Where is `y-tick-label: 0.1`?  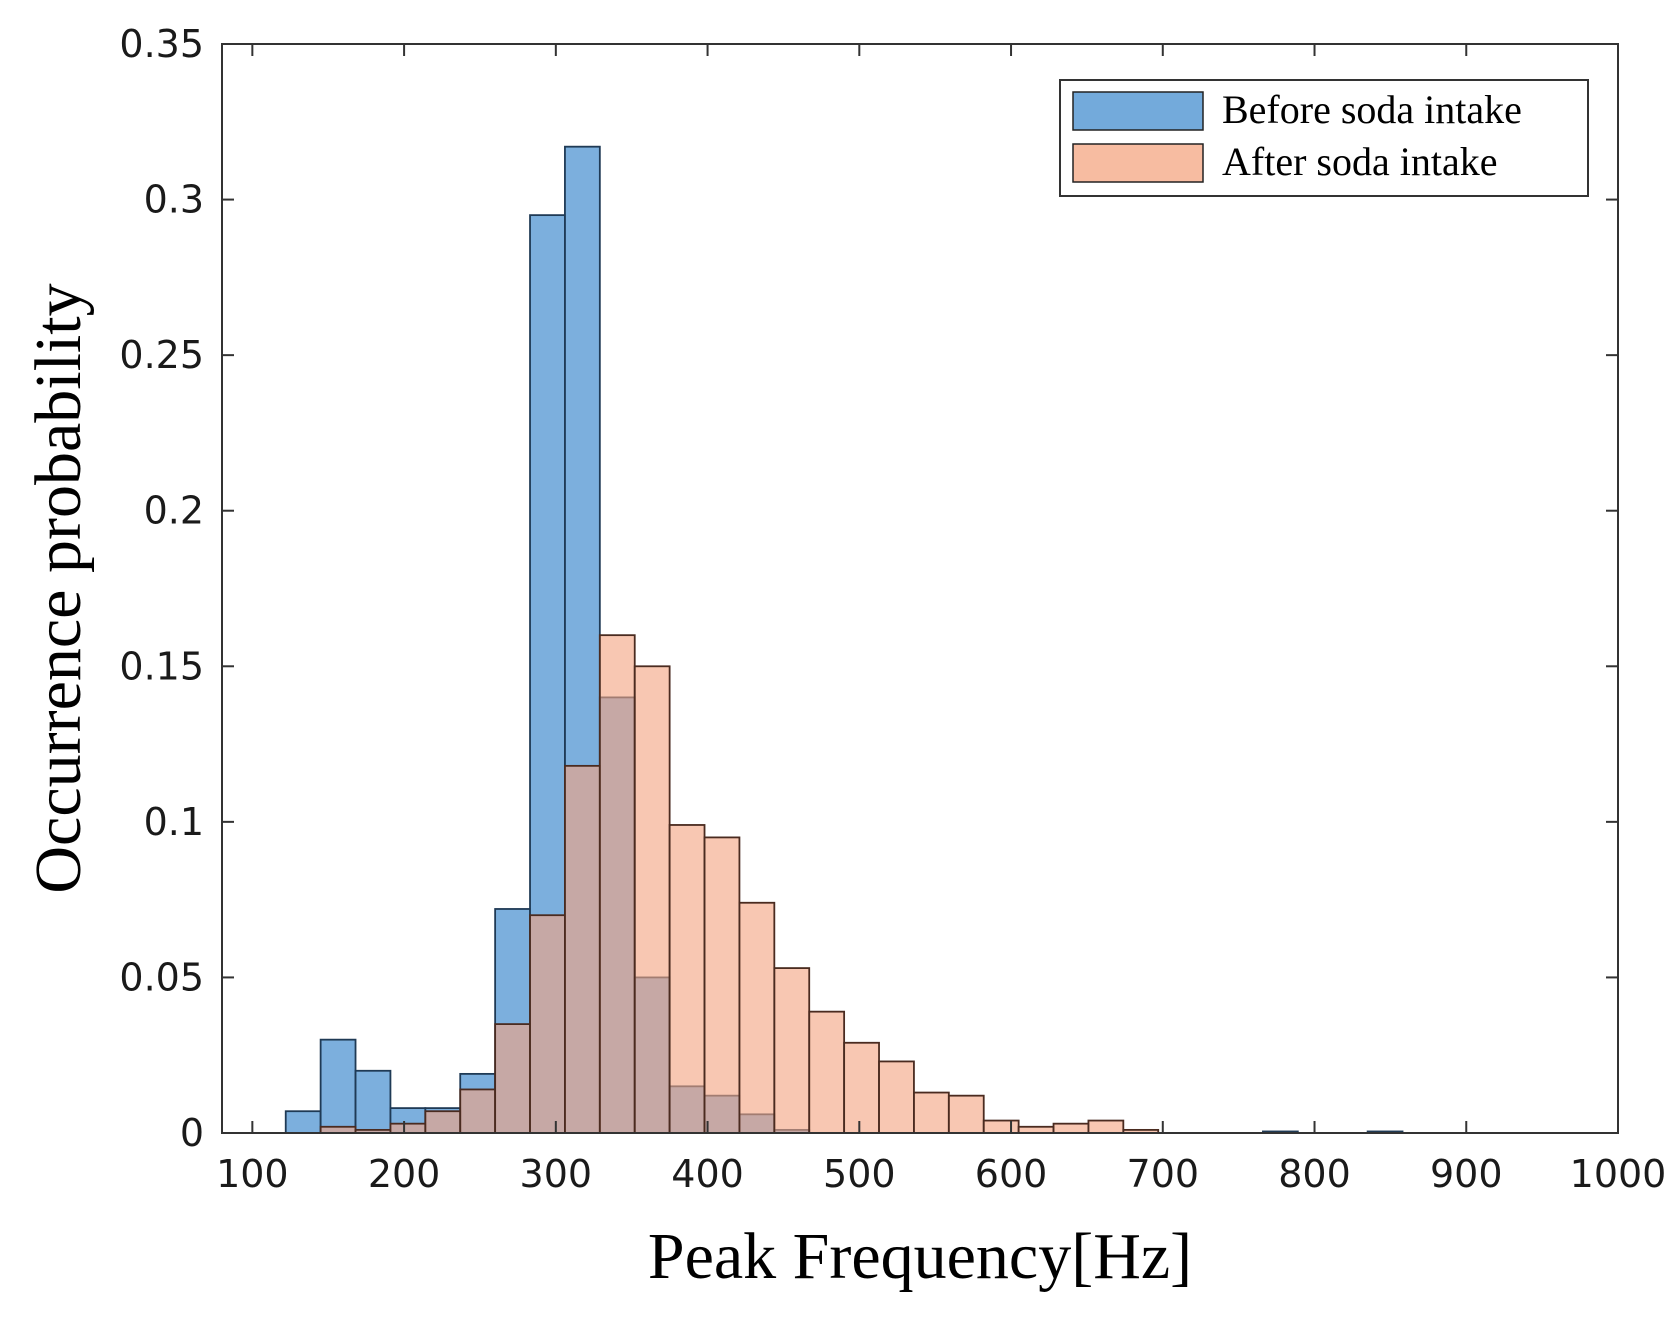
y-tick-label: 0.1 is located at coordinates (174, 822).